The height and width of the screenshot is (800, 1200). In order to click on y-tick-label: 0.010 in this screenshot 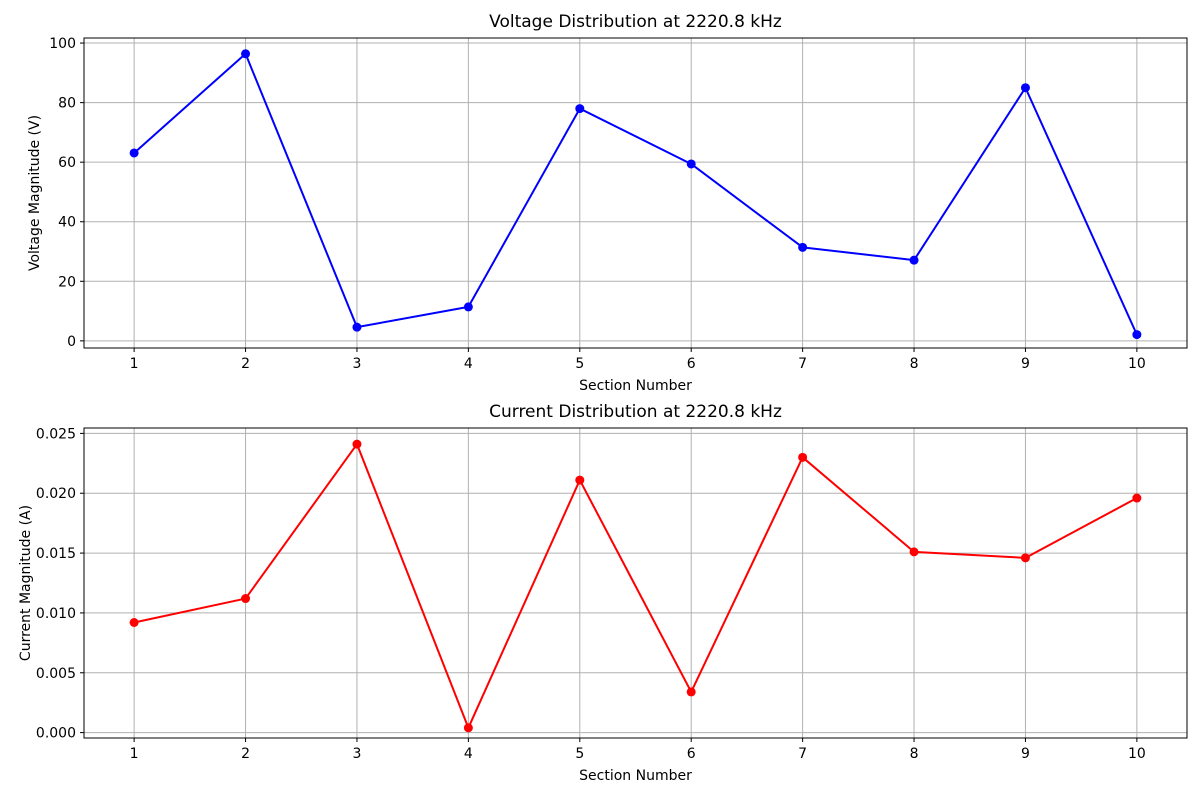, I will do `click(56, 614)`.